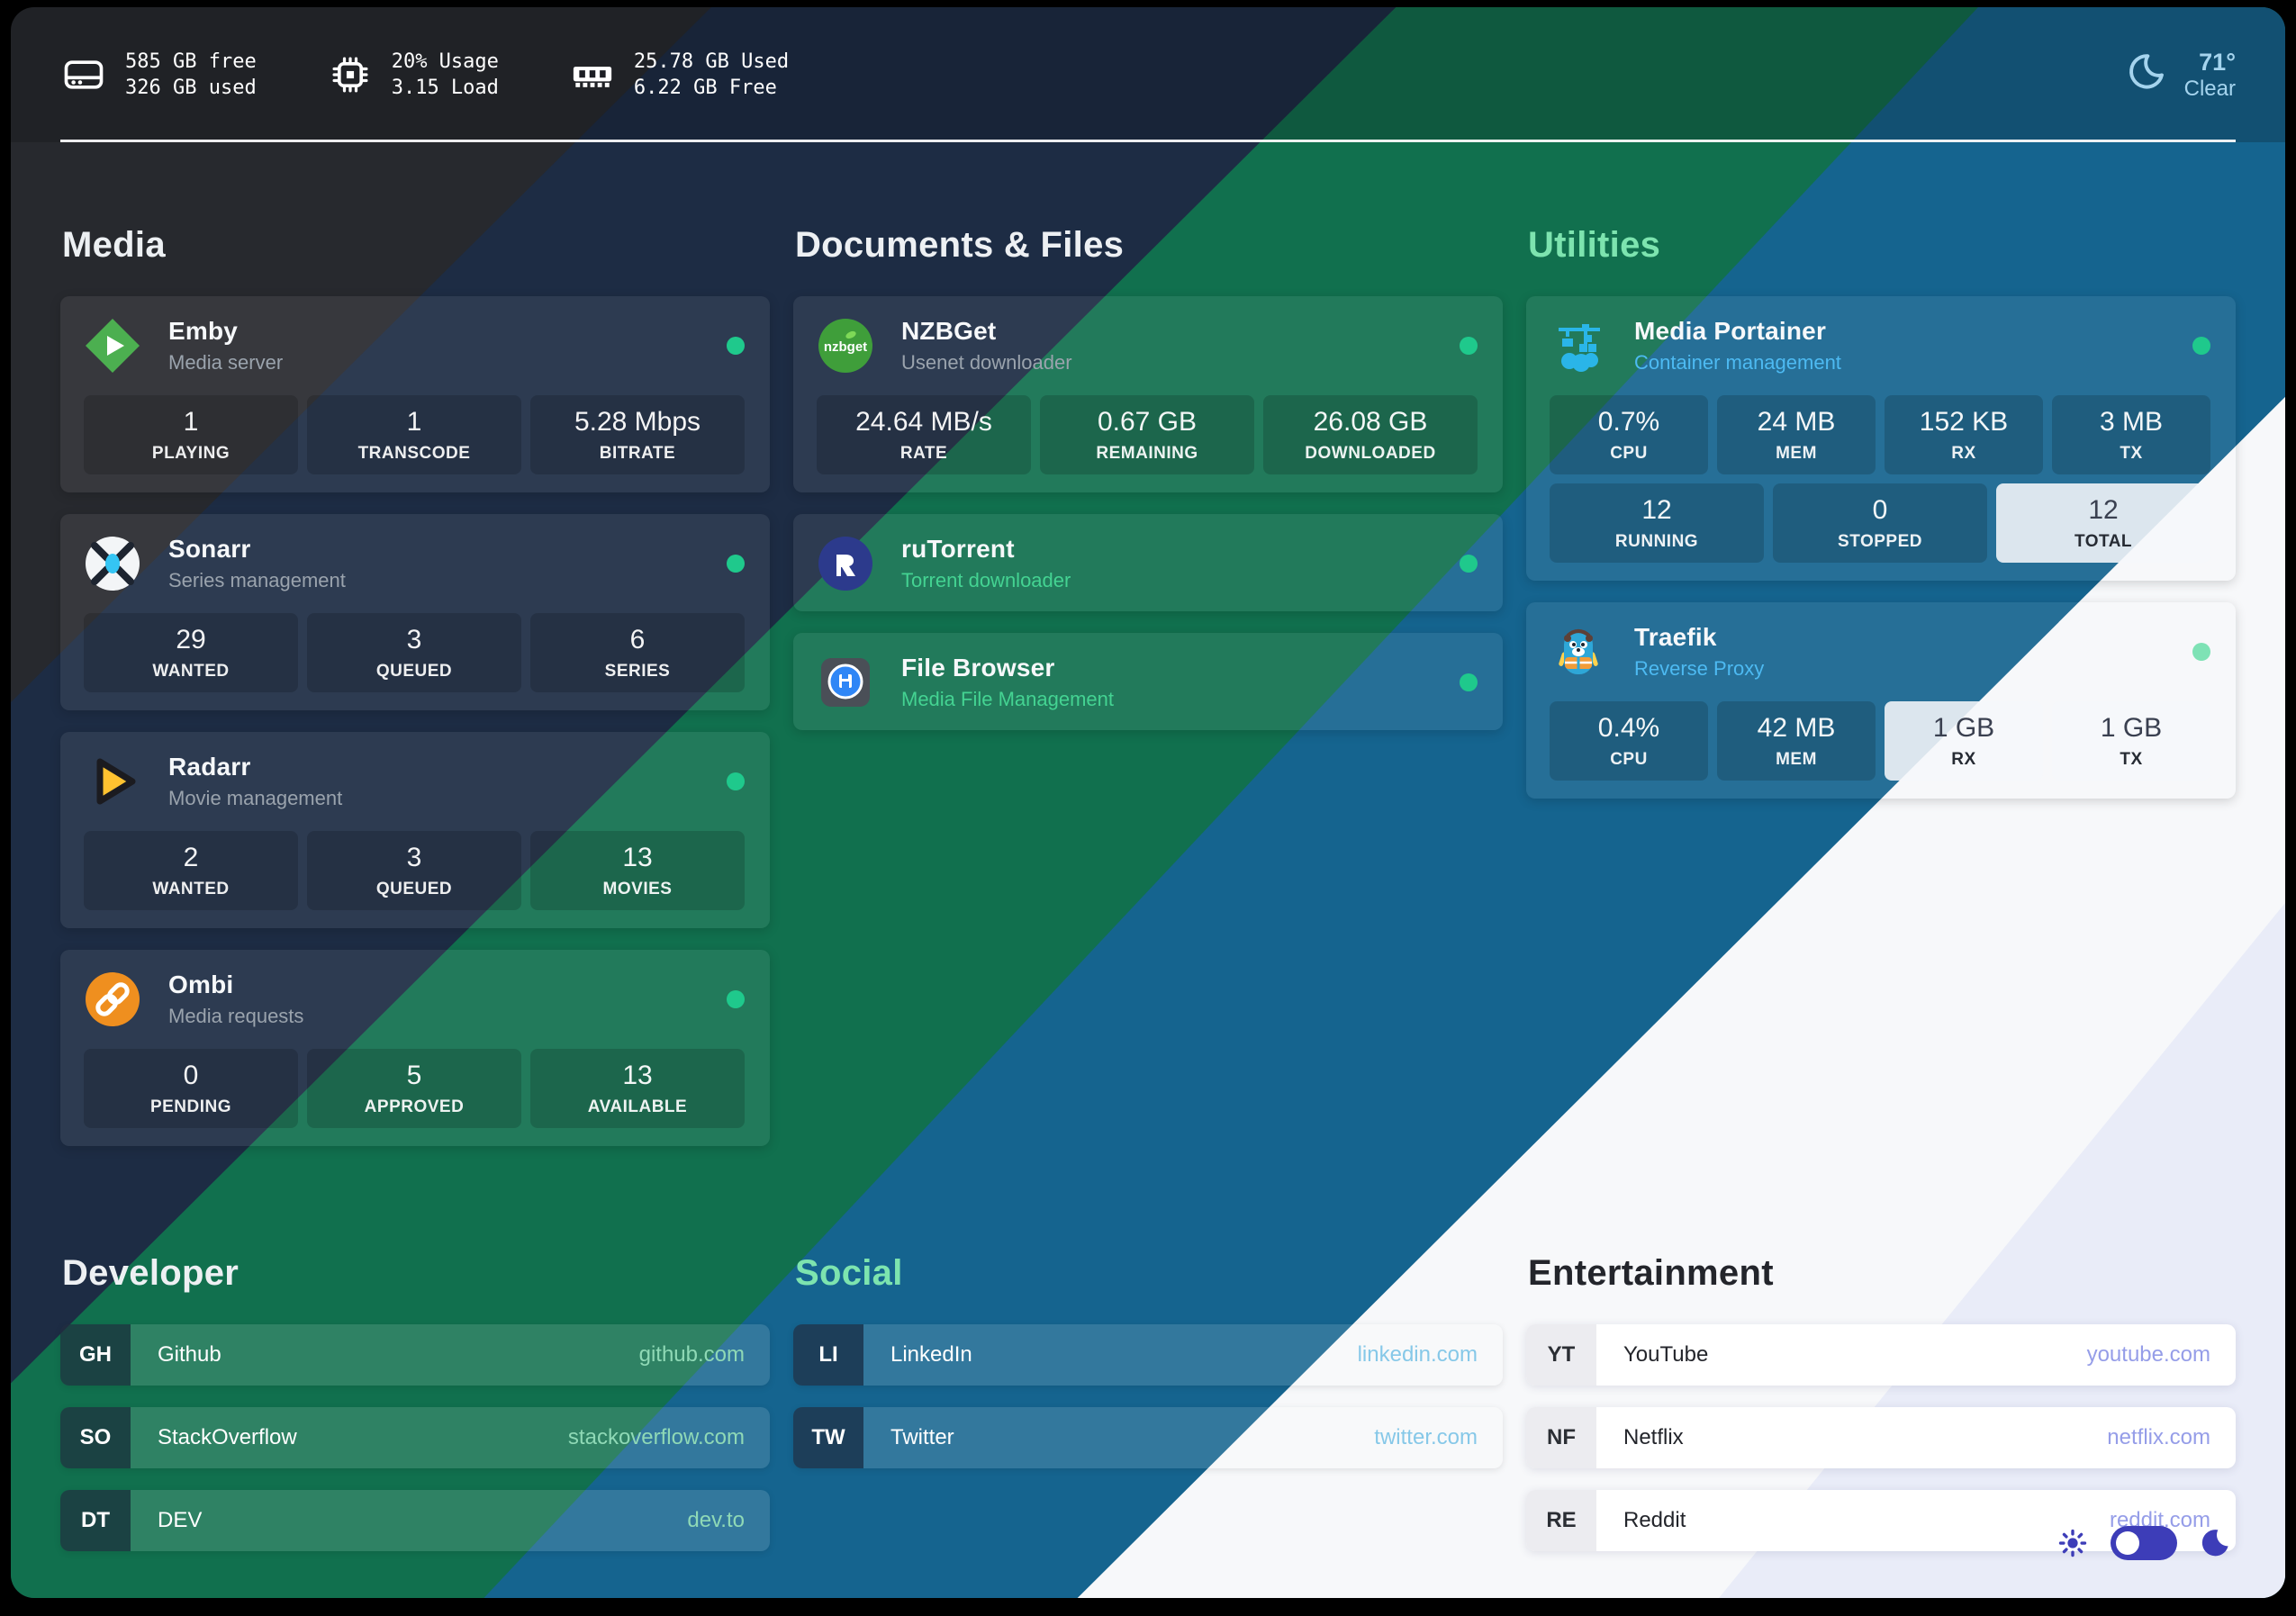 The height and width of the screenshot is (1616, 2296). What do you see at coordinates (95, 1355) in the screenshot?
I see `link-tag: GH` at bounding box center [95, 1355].